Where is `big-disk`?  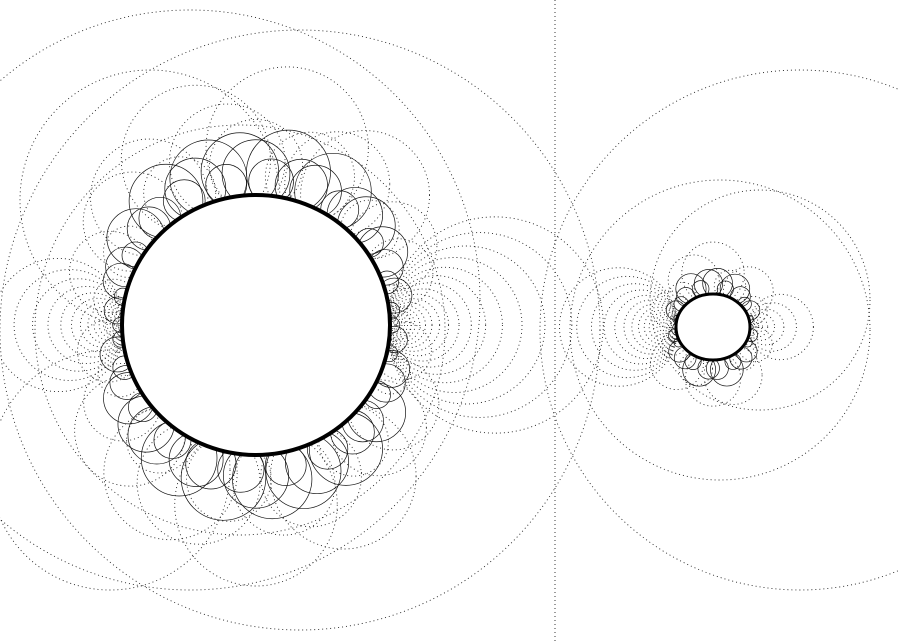
big-disk is located at coordinates (256, 325).